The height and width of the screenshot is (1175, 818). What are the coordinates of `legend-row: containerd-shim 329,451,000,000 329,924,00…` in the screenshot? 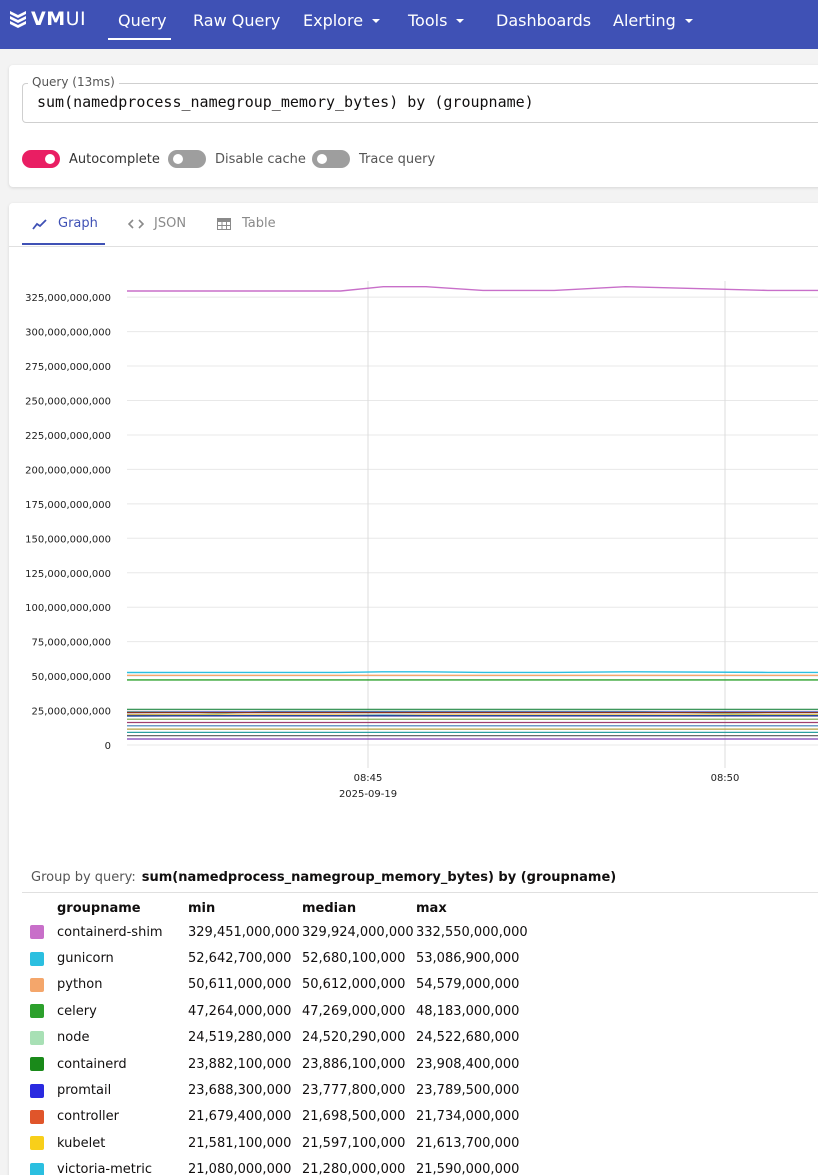 It's located at (279, 932).